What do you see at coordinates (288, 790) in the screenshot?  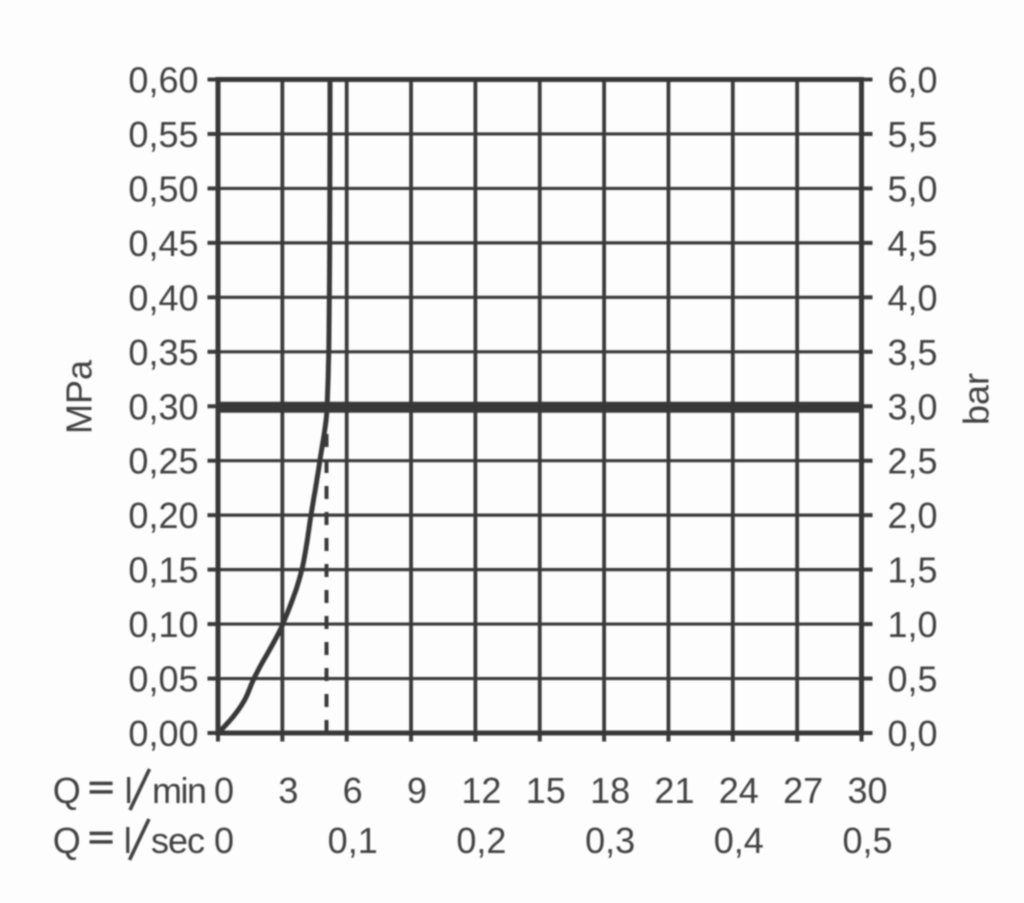 I see `svg-text: 3` at bounding box center [288, 790].